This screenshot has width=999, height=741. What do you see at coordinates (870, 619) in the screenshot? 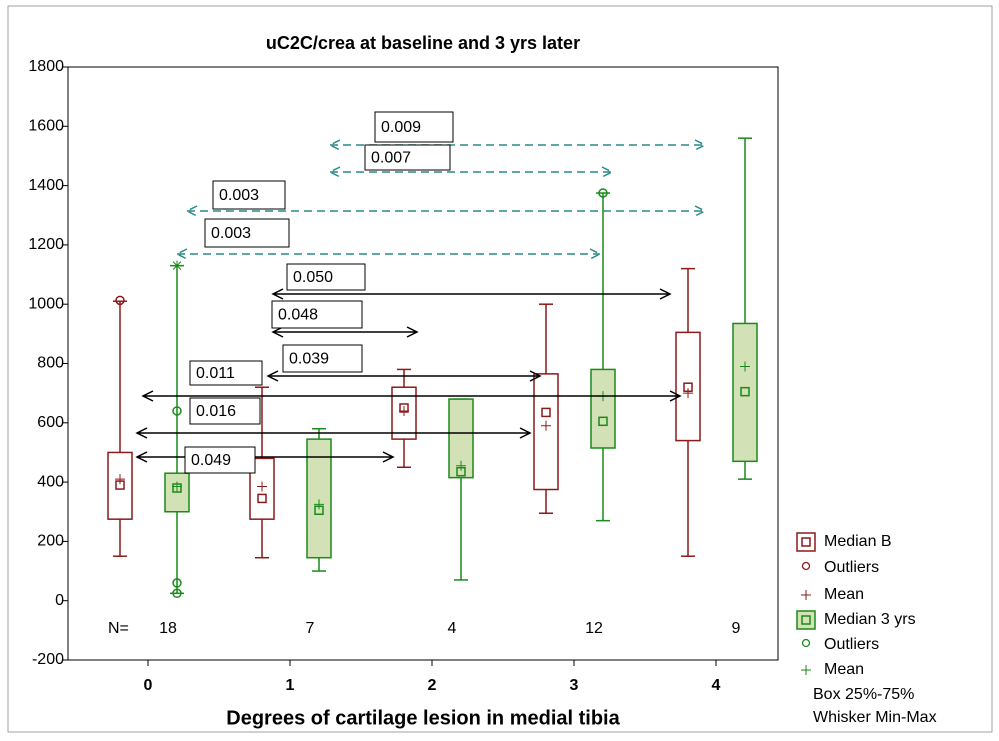
I see `legend-label: Median 3 yrs` at bounding box center [870, 619].